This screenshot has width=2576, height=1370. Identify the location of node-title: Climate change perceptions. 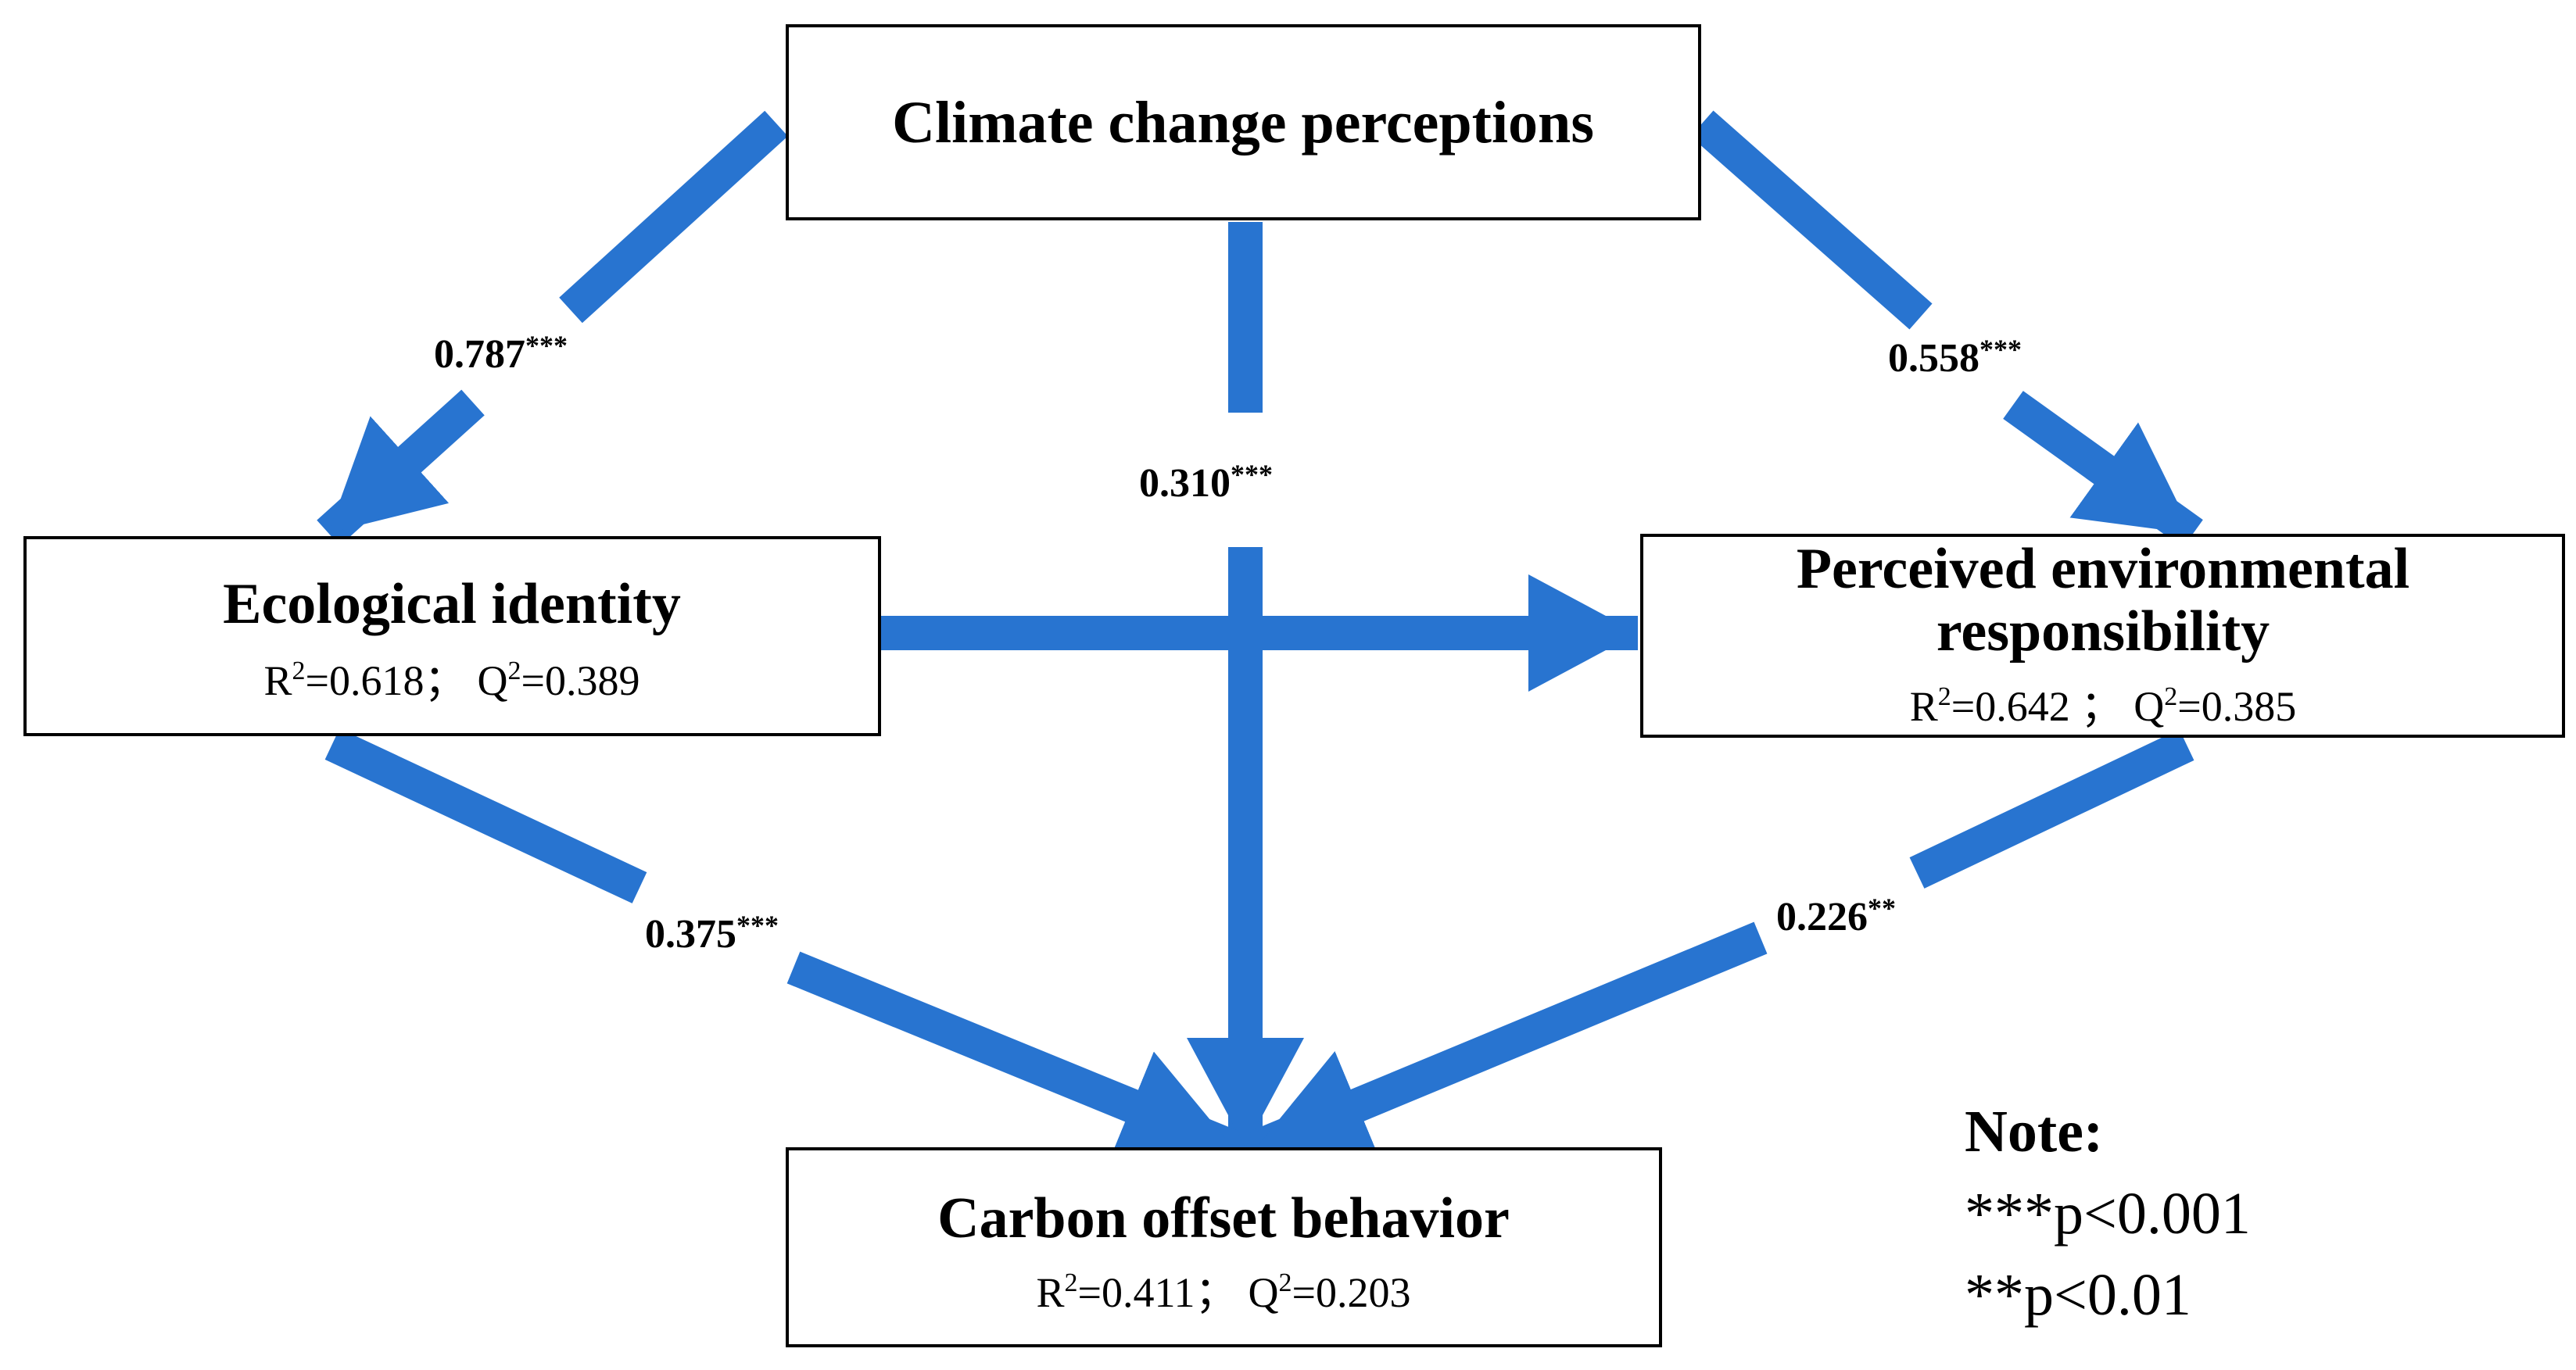
(1243, 123).